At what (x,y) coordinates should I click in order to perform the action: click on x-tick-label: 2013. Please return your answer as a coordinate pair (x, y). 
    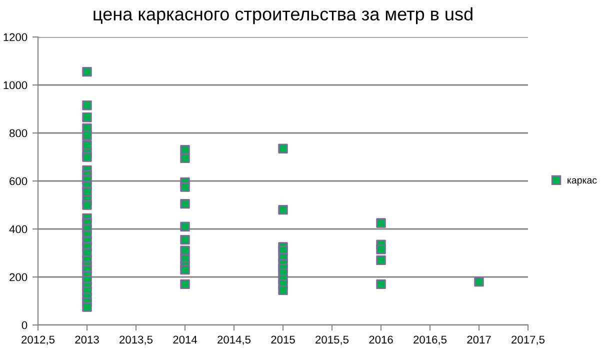
    Looking at the image, I should click on (87, 340).